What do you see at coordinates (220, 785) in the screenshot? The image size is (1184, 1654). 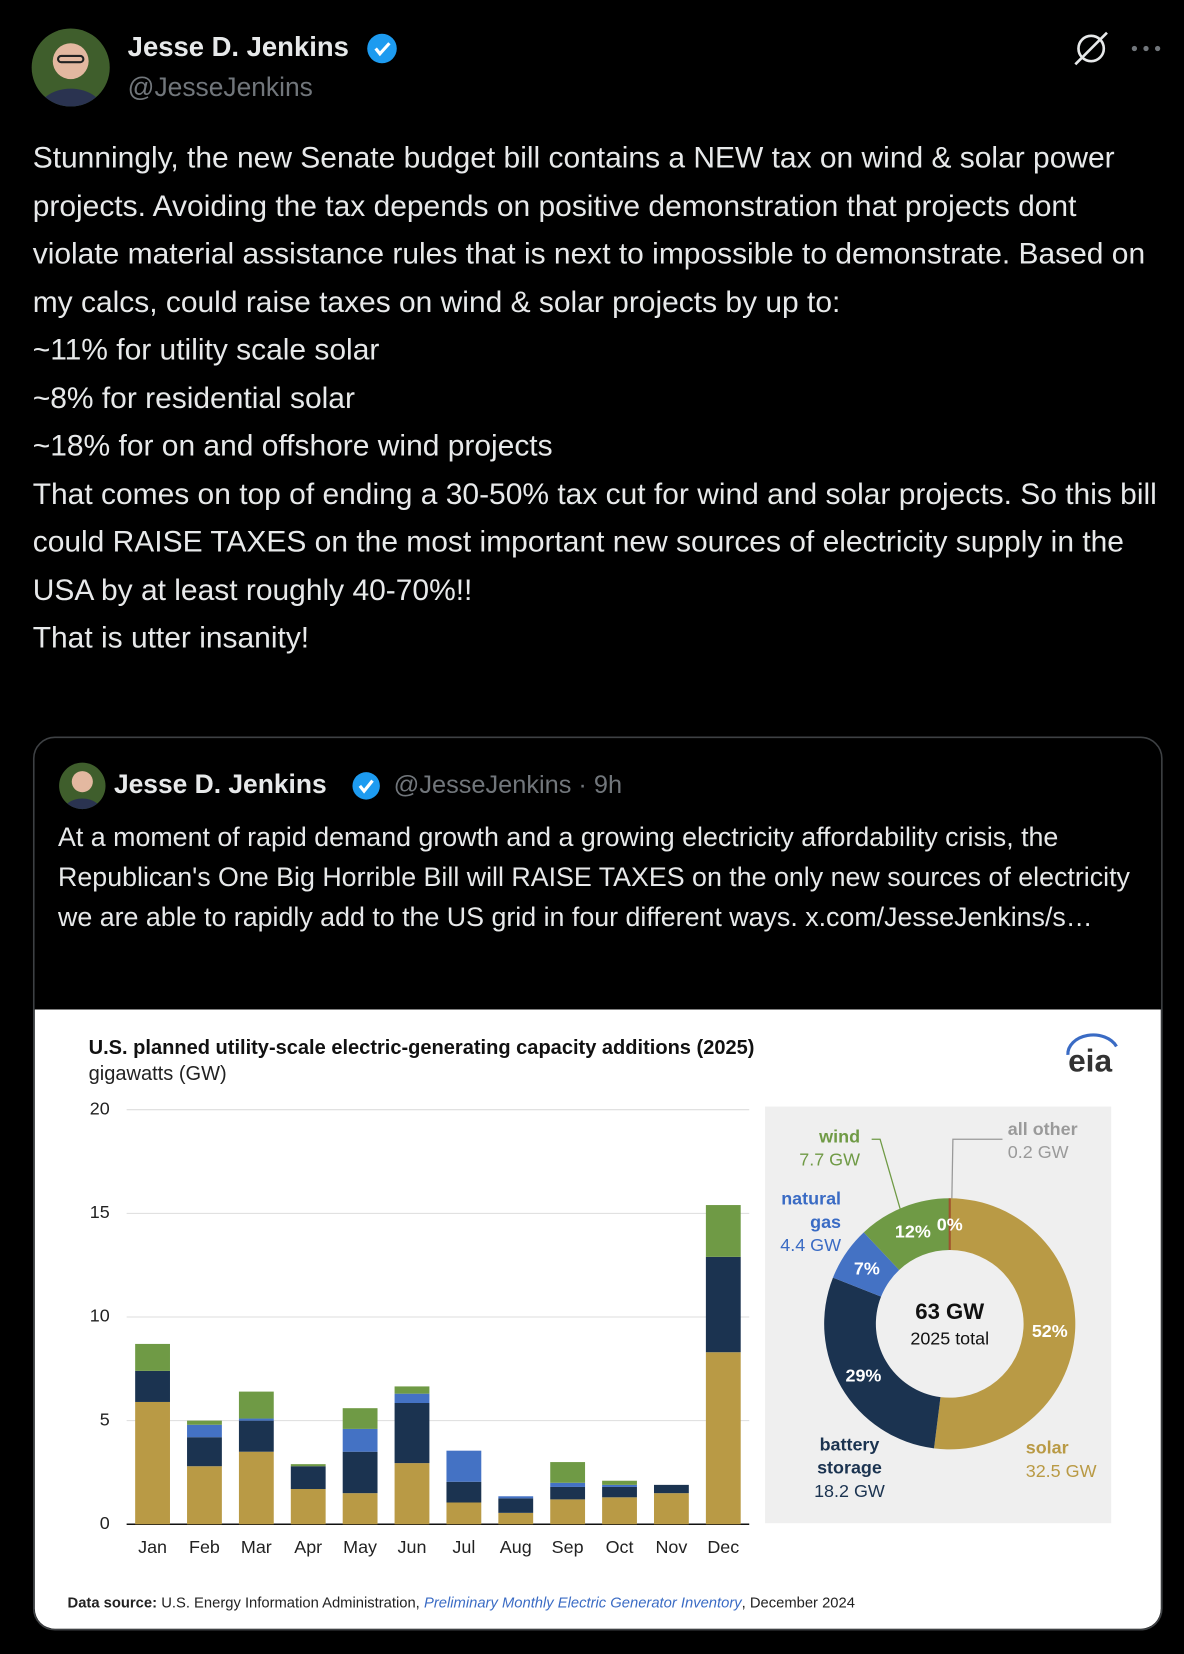 I see `quote-author-name: Jesse D. Jenkins` at bounding box center [220, 785].